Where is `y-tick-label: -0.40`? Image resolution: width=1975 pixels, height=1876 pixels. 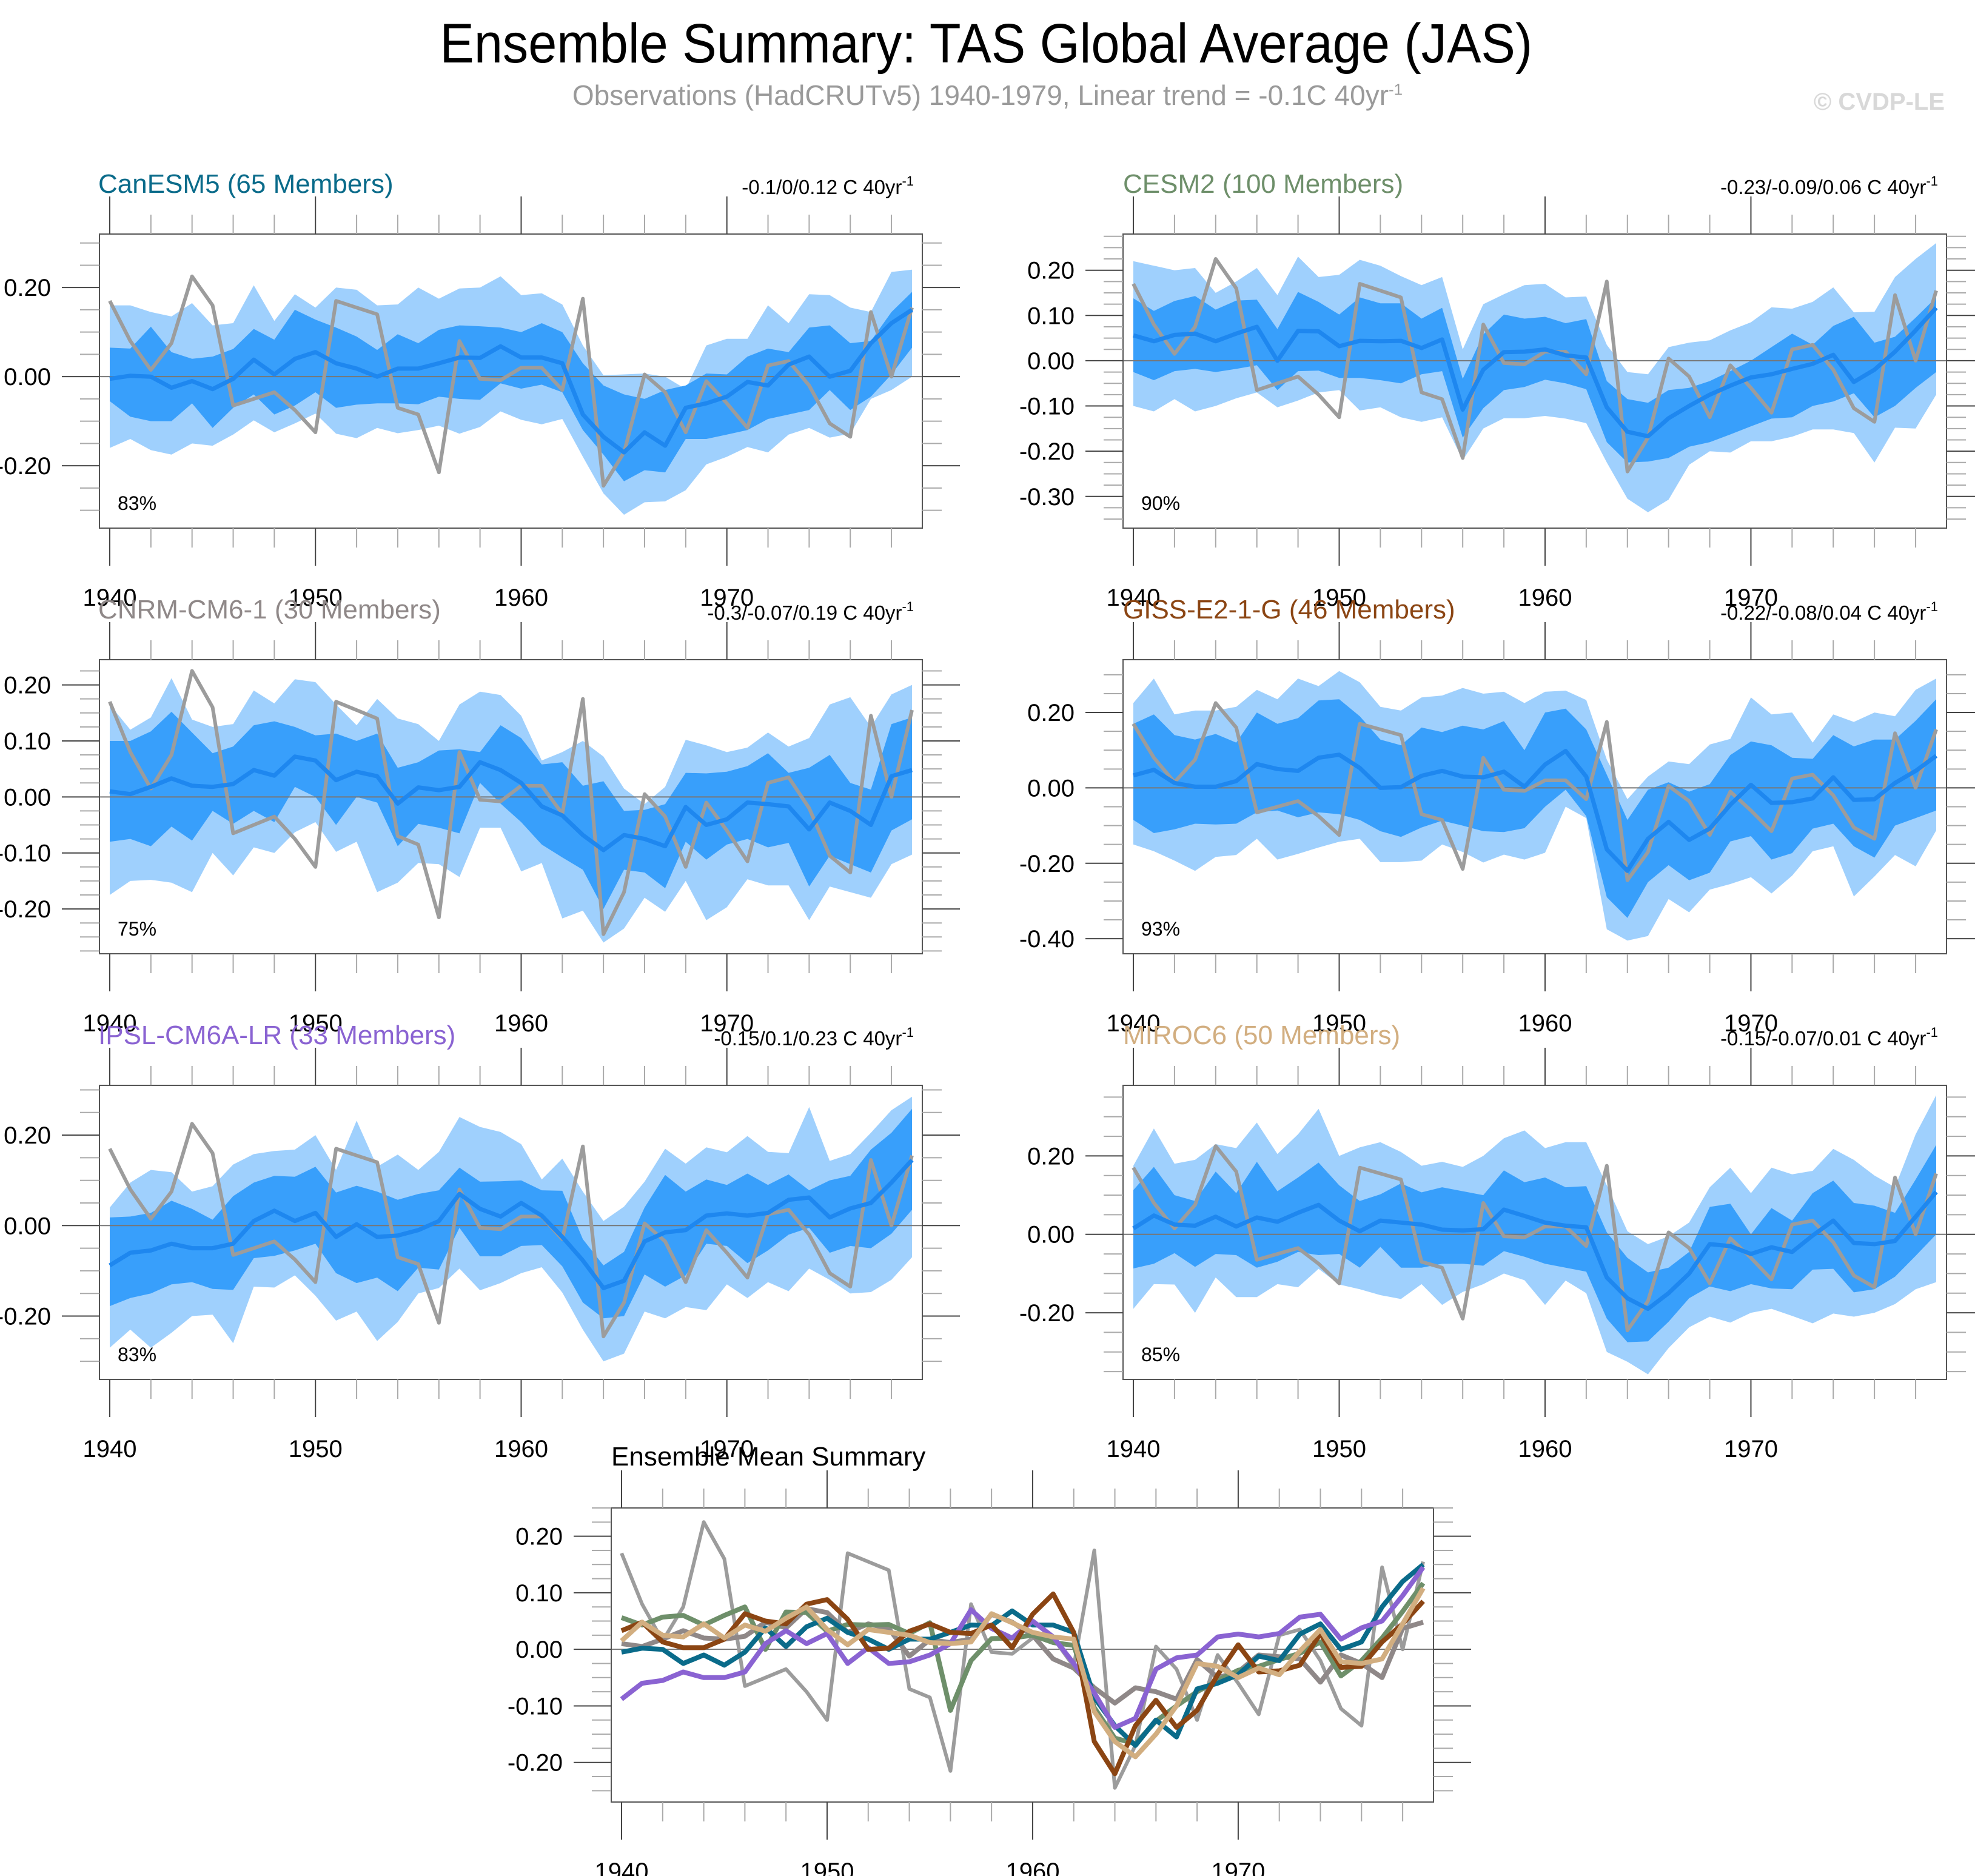
y-tick-label: -0.40 is located at coordinates (1047, 939).